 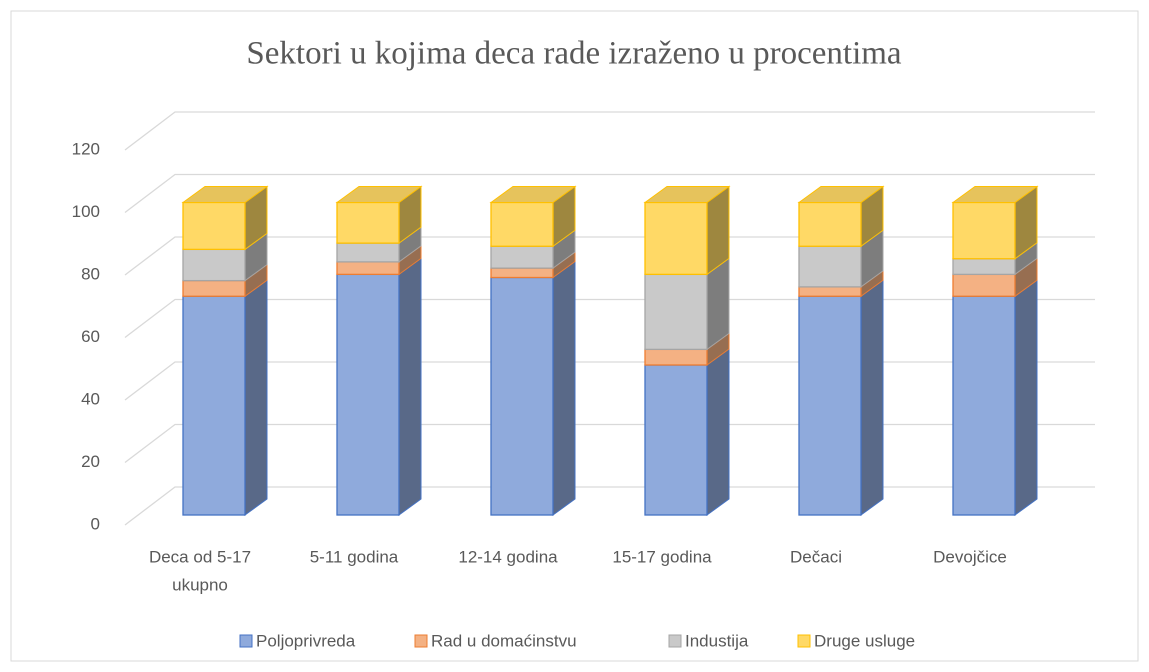 What do you see at coordinates (970, 556) in the screenshot?
I see `x-tick-label: Devojčice` at bounding box center [970, 556].